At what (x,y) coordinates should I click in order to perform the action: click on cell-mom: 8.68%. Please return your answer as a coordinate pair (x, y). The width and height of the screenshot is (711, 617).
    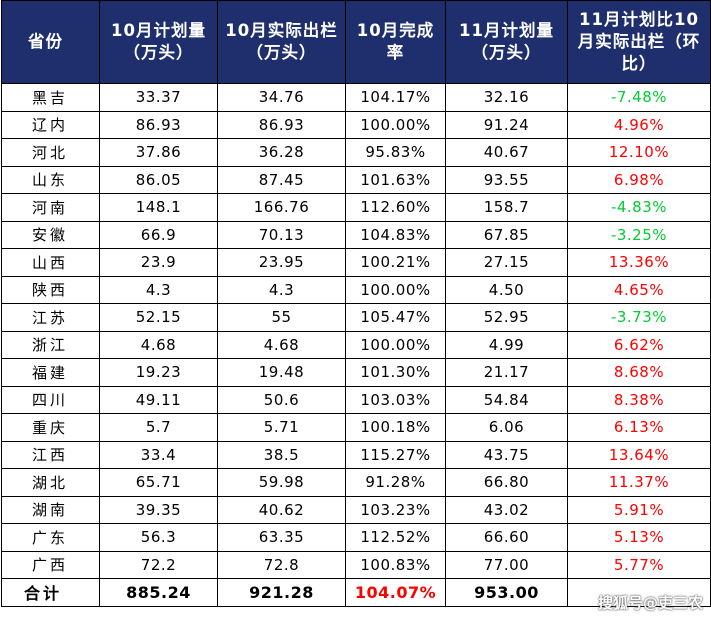
    Looking at the image, I should click on (639, 372).